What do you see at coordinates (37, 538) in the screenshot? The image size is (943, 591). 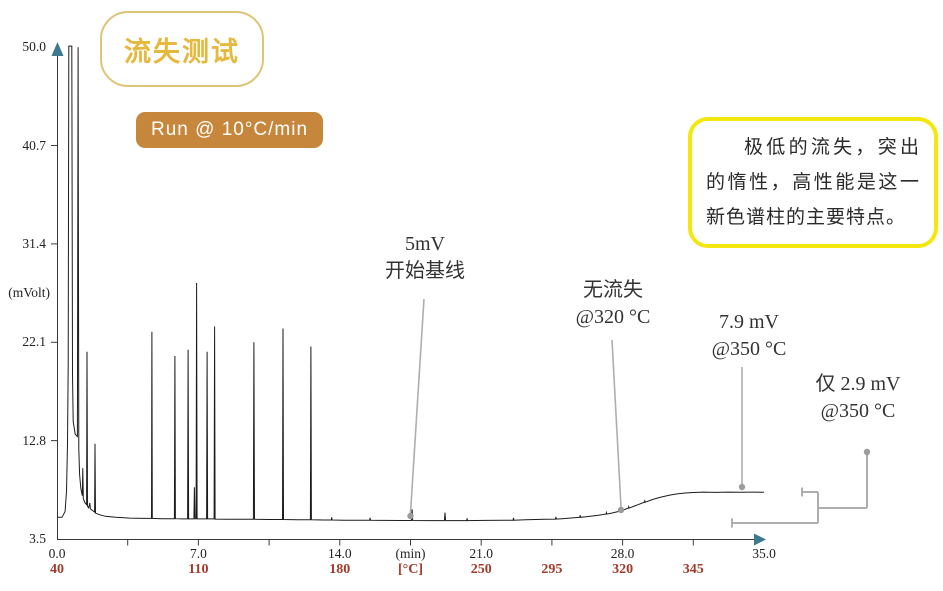 I see `y-tick-label: 3.5` at bounding box center [37, 538].